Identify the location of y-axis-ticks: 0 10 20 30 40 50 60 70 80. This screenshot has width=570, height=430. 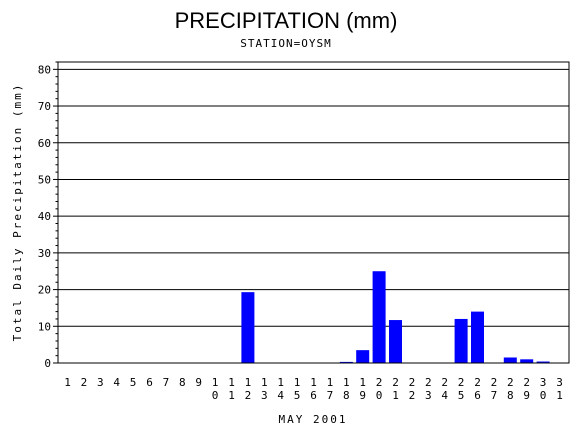
(48, 215).